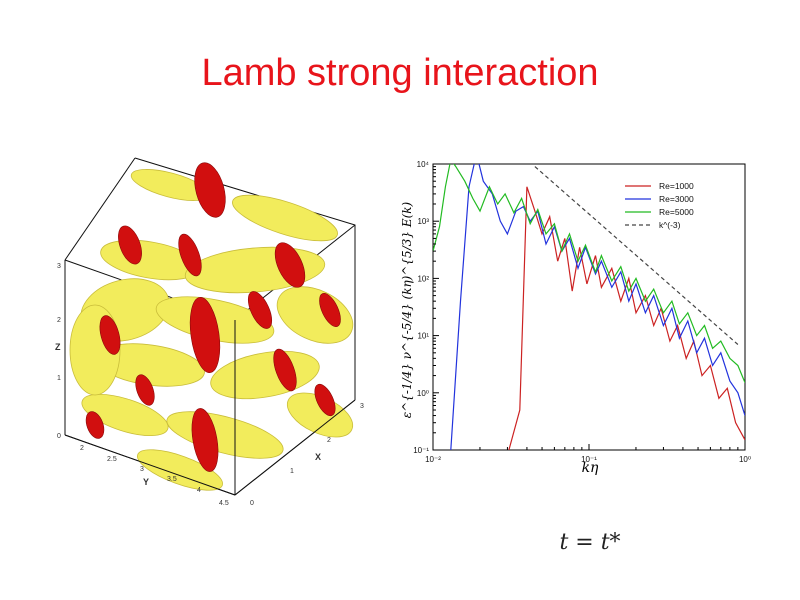 This screenshot has width=800, height=600. What do you see at coordinates (82, 448) in the screenshot?
I see `y-tick: 2` at bounding box center [82, 448].